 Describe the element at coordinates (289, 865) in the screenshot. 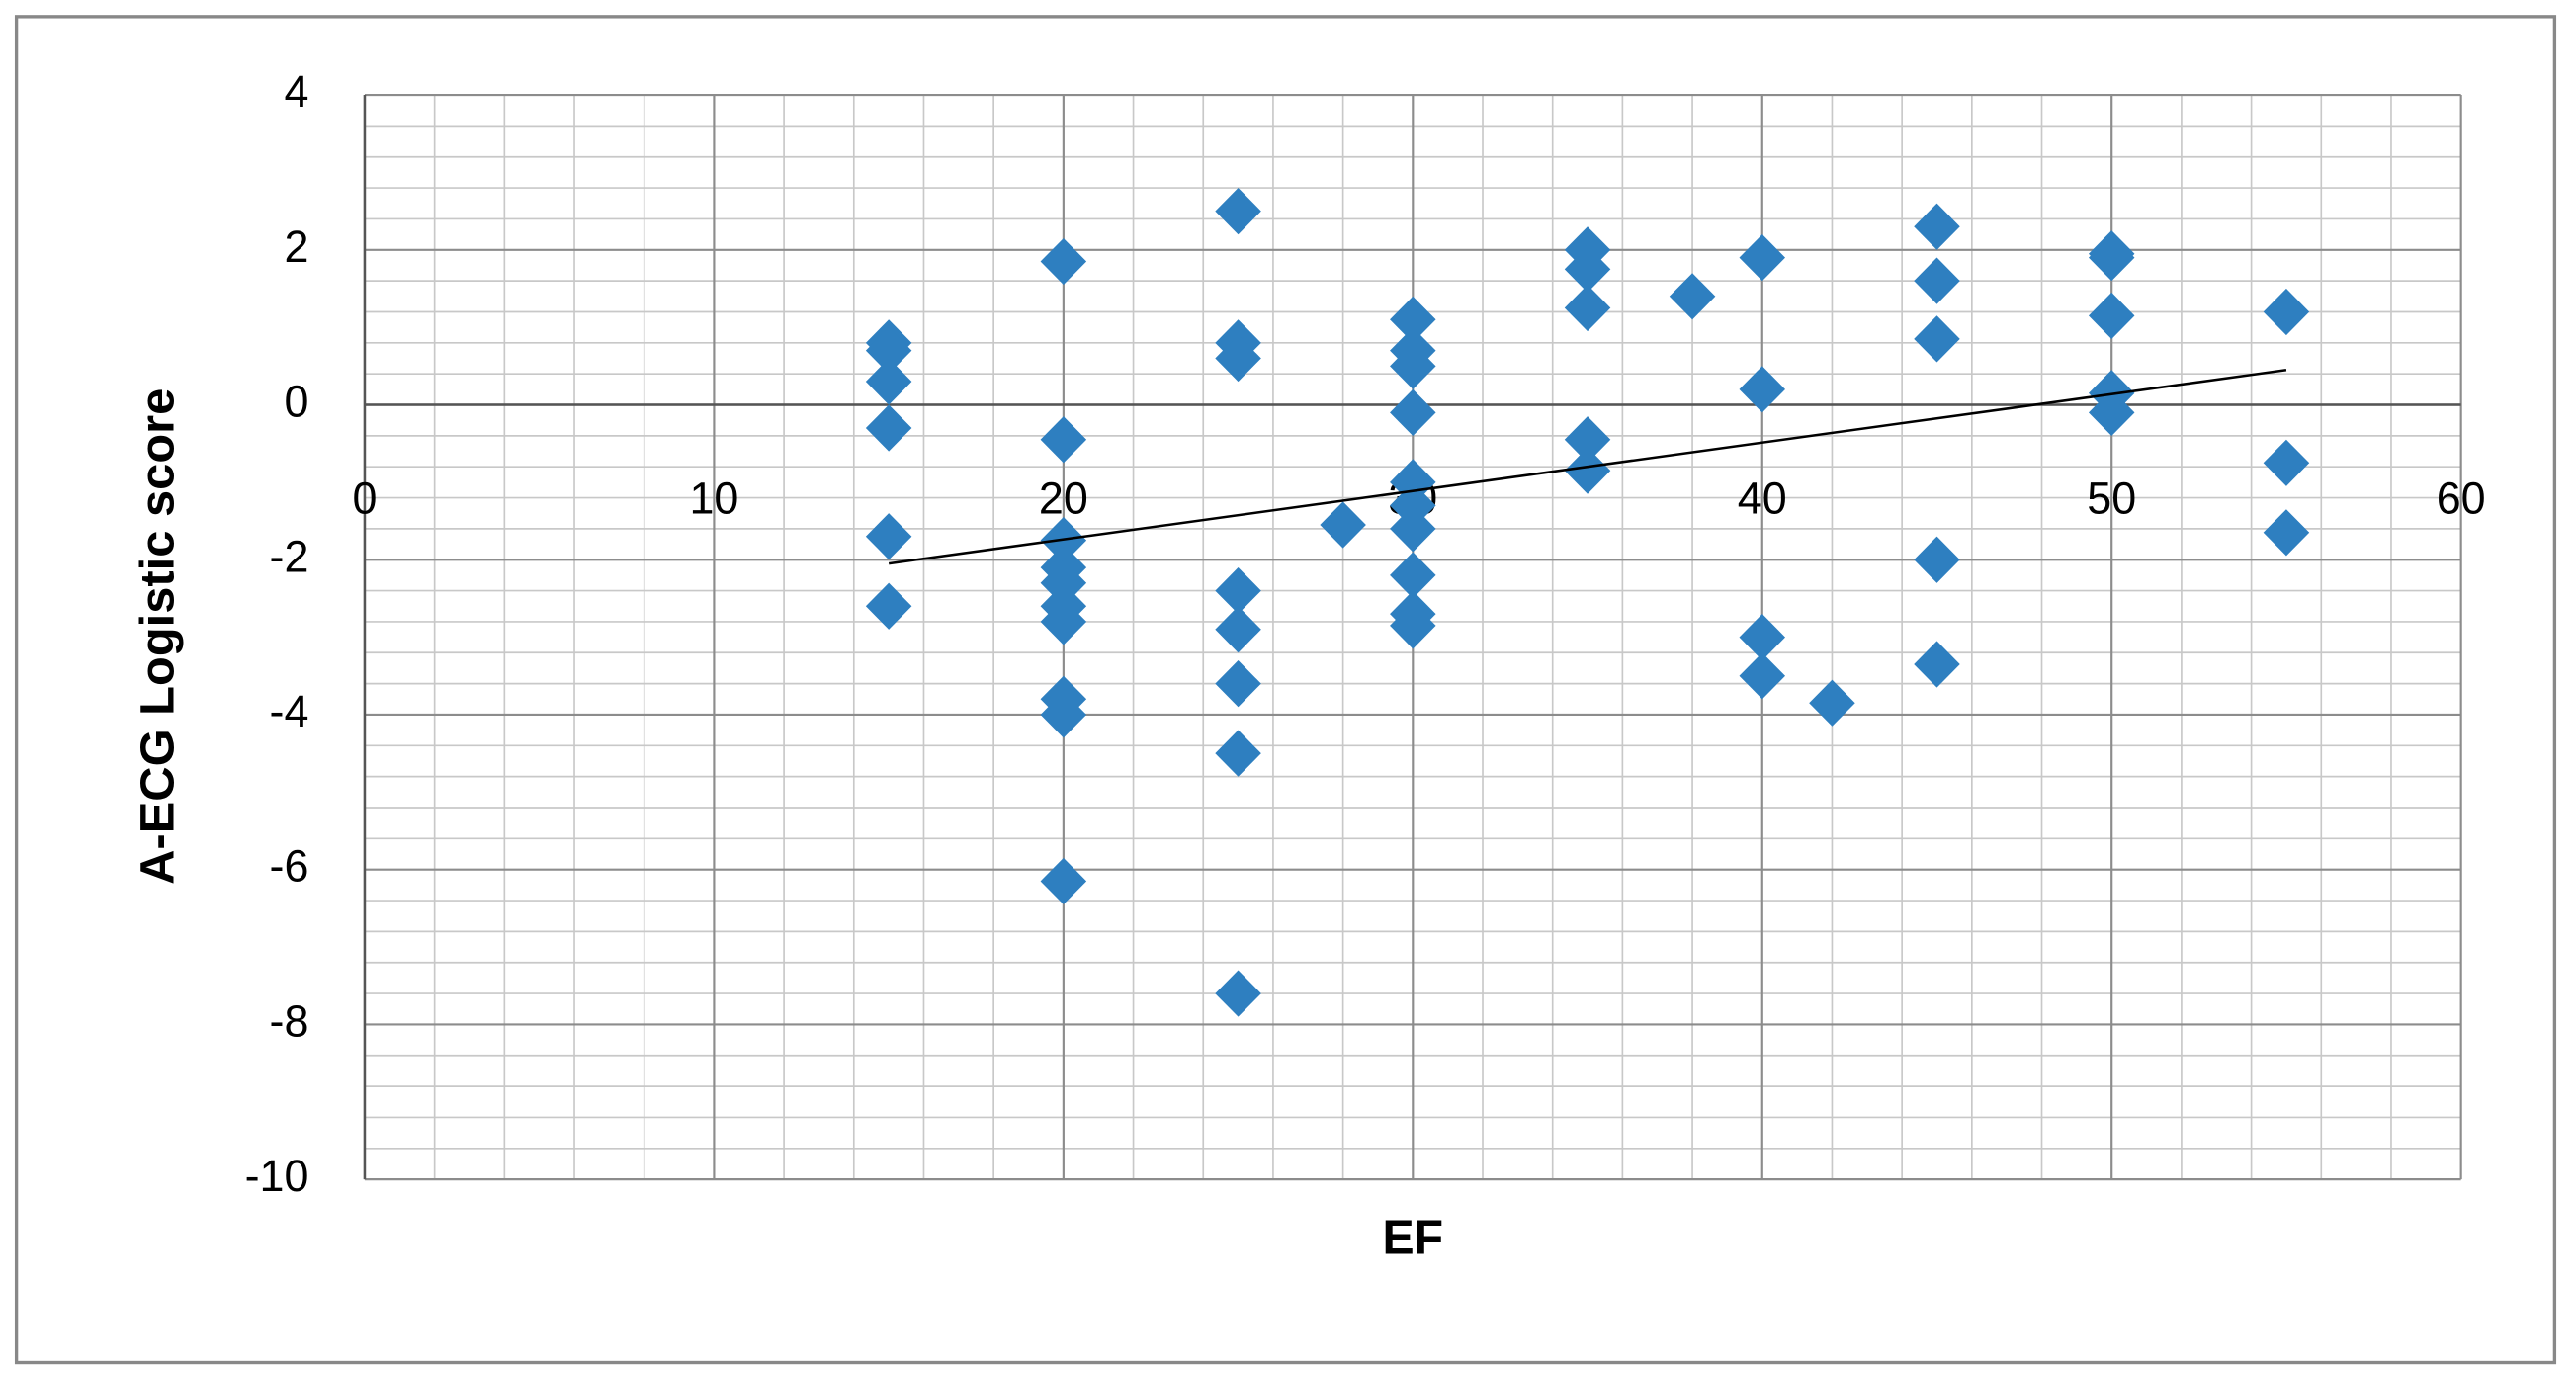

I see `y-tick-label: -6` at that location.